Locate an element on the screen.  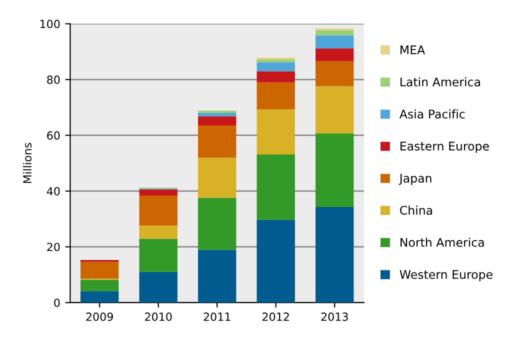
legend-label: Latin America is located at coordinates (440, 81).